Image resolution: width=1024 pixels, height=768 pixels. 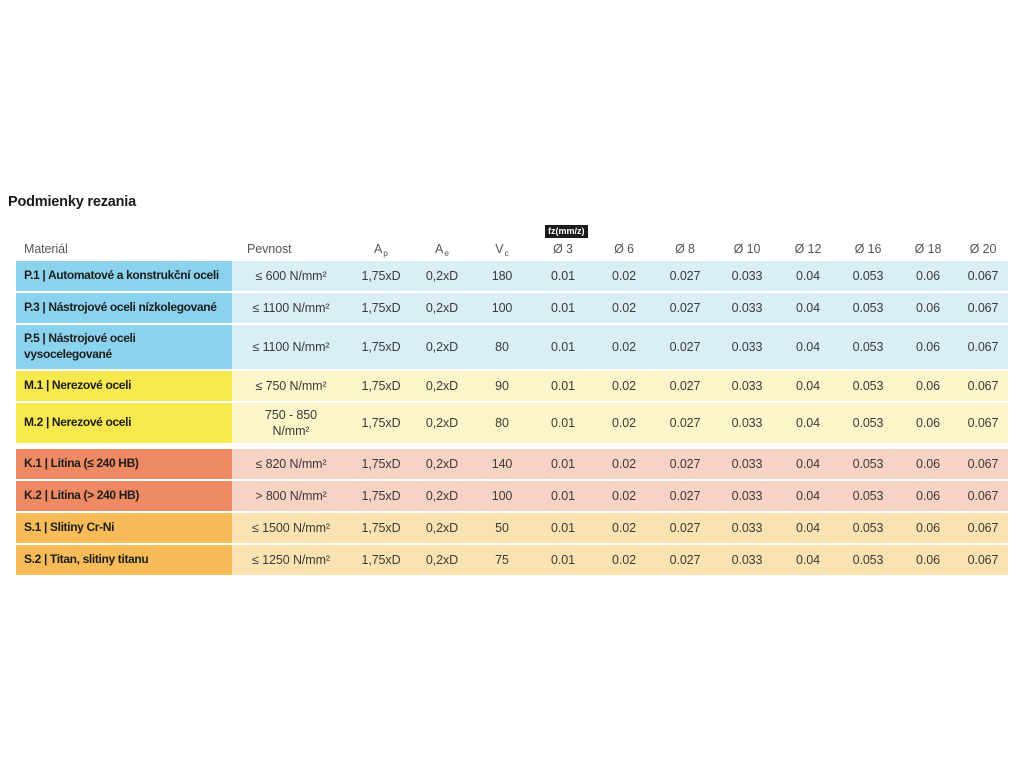 What do you see at coordinates (69, 527) in the screenshot?
I see `material-label: S.1 | Slitiny Cr-Ni` at bounding box center [69, 527].